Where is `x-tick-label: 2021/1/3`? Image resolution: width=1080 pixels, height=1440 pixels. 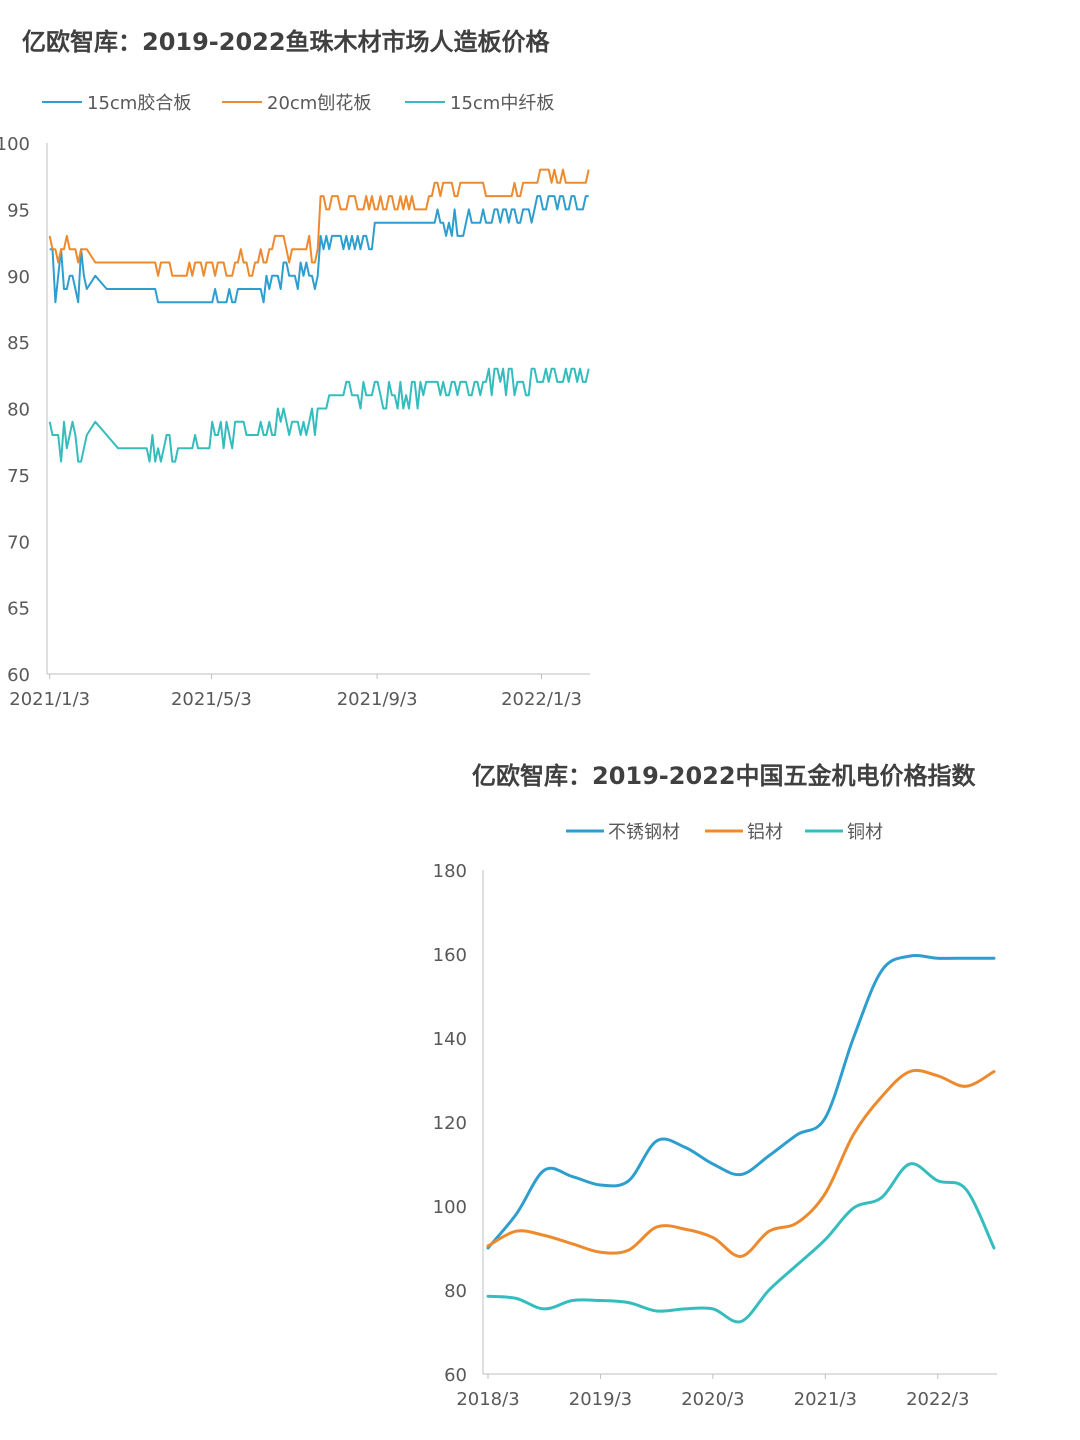
x-tick-label: 2021/1/3 is located at coordinates (49, 699).